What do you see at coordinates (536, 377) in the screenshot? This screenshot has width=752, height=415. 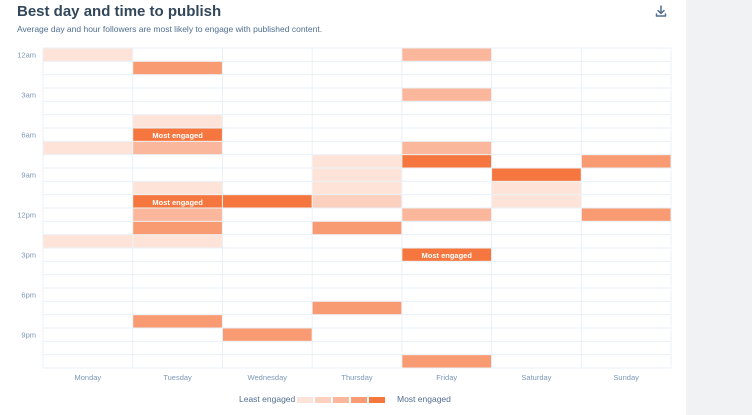 I see `x-tick-label: Saturday` at bounding box center [536, 377].